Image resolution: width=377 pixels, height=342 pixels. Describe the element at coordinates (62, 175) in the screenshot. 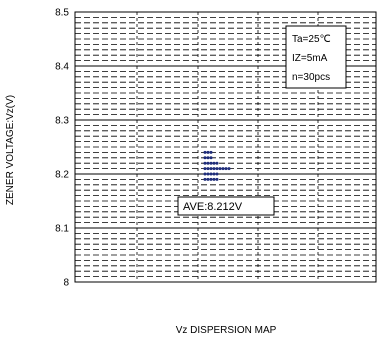

I see `y-tick-label: 8.2` at that location.